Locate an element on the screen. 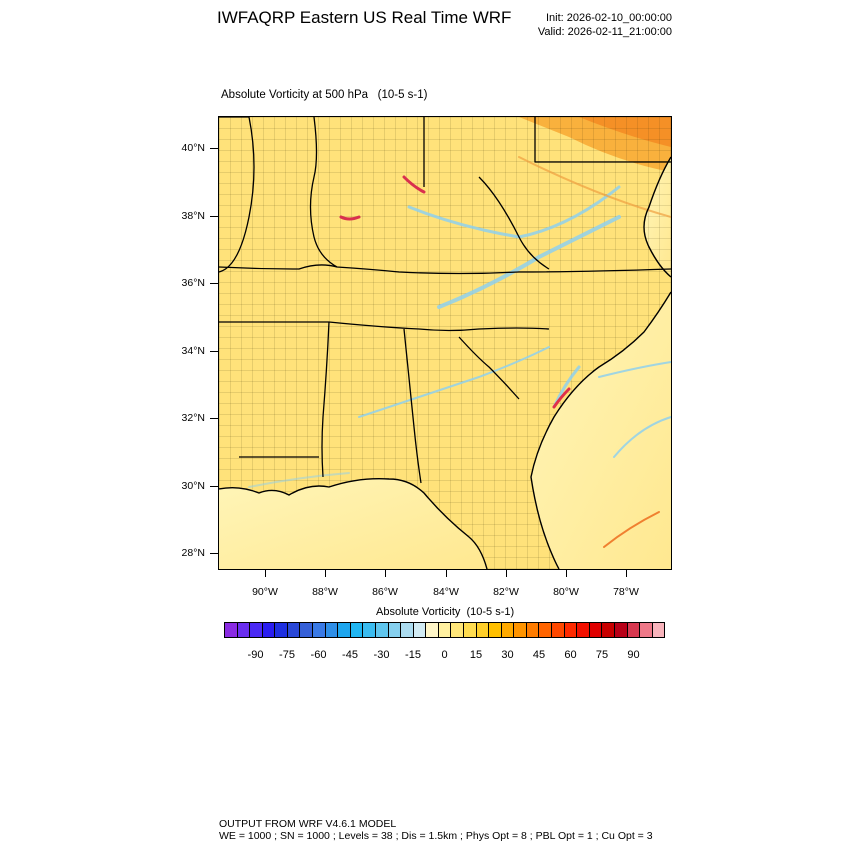 The width and height of the screenshot is (850, 850). colorbar-label: -30 is located at coordinates (381, 655).